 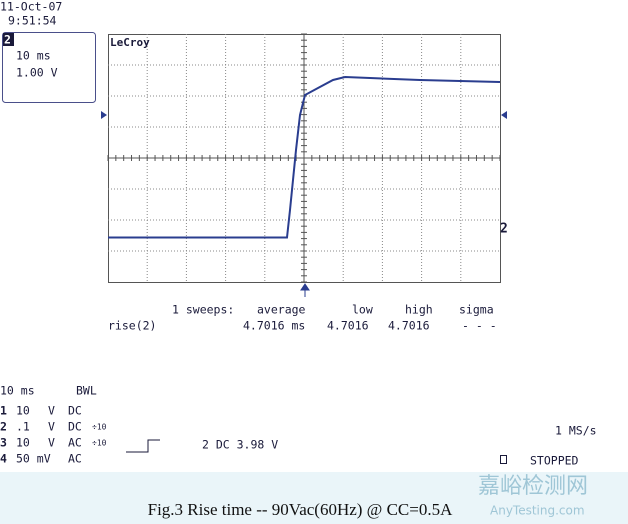 I want to click on caption: Fig.3 Rise time -- 90Vac(60Hz) @ CC=0.5A, so click(x=300, y=509).